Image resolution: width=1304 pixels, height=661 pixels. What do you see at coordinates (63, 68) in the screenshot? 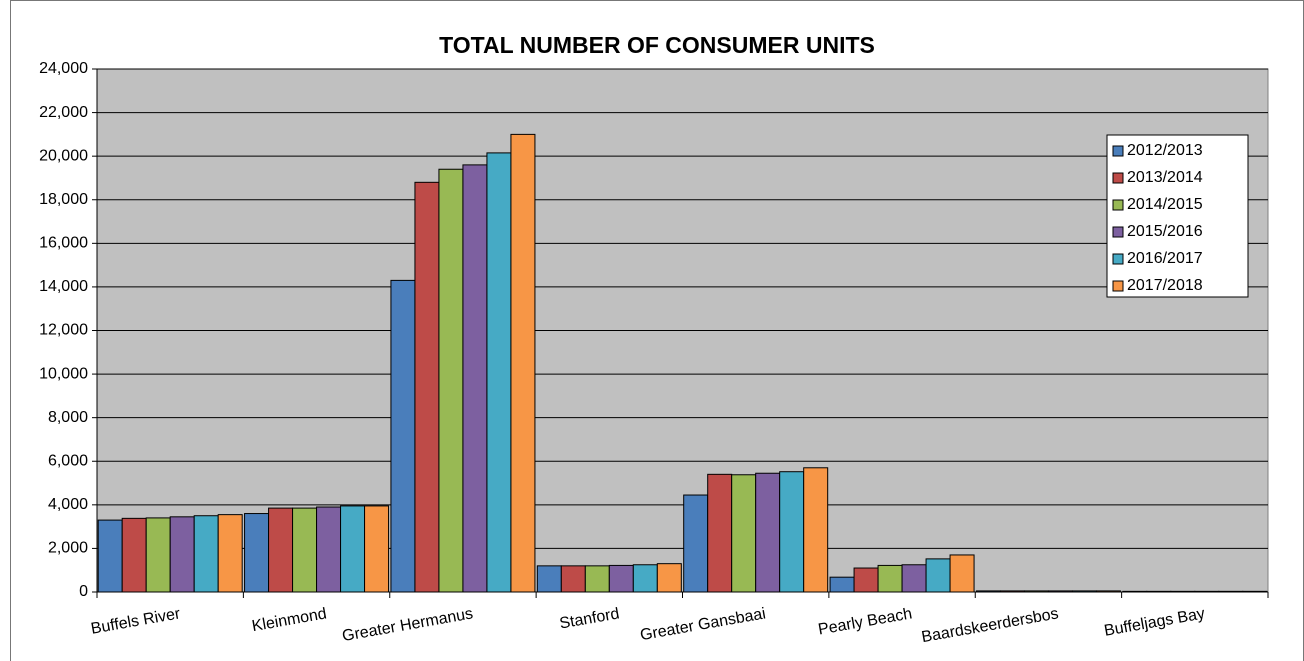
I see `y-tick-label: 24,000` at bounding box center [63, 68].